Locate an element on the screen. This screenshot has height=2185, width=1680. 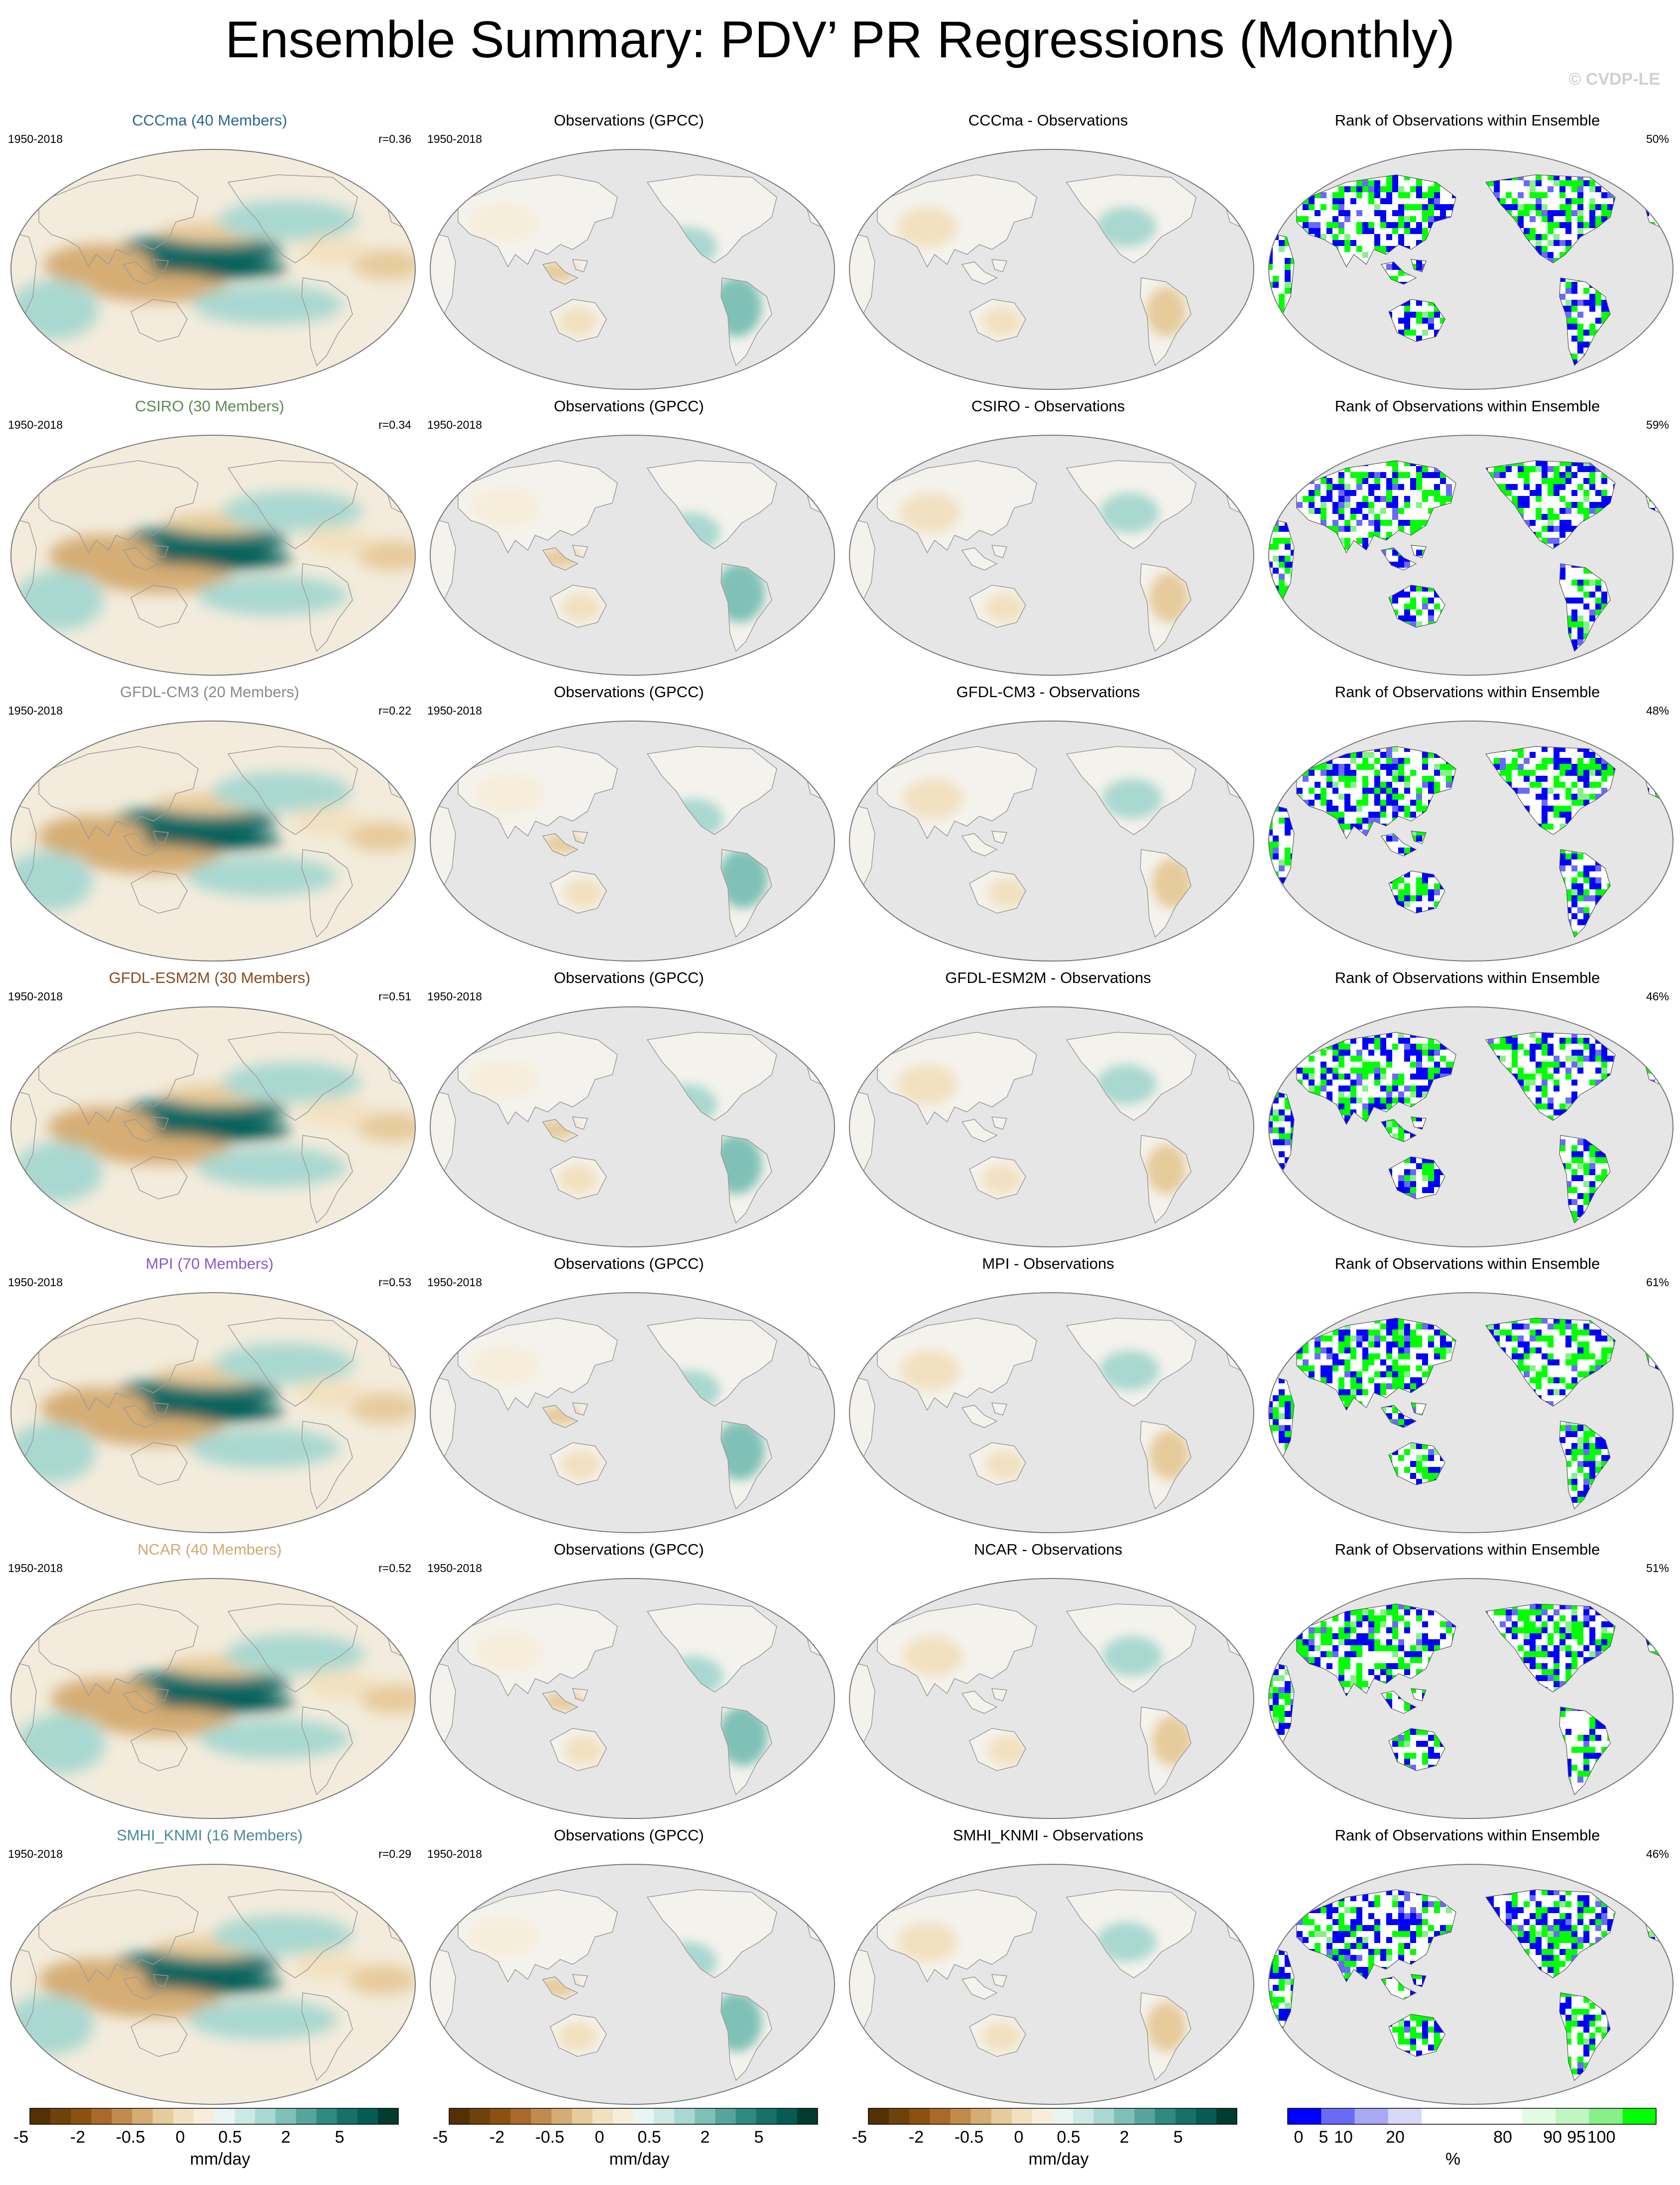
copyright-label: © CVDP-LE is located at coordinates (1614, 79).